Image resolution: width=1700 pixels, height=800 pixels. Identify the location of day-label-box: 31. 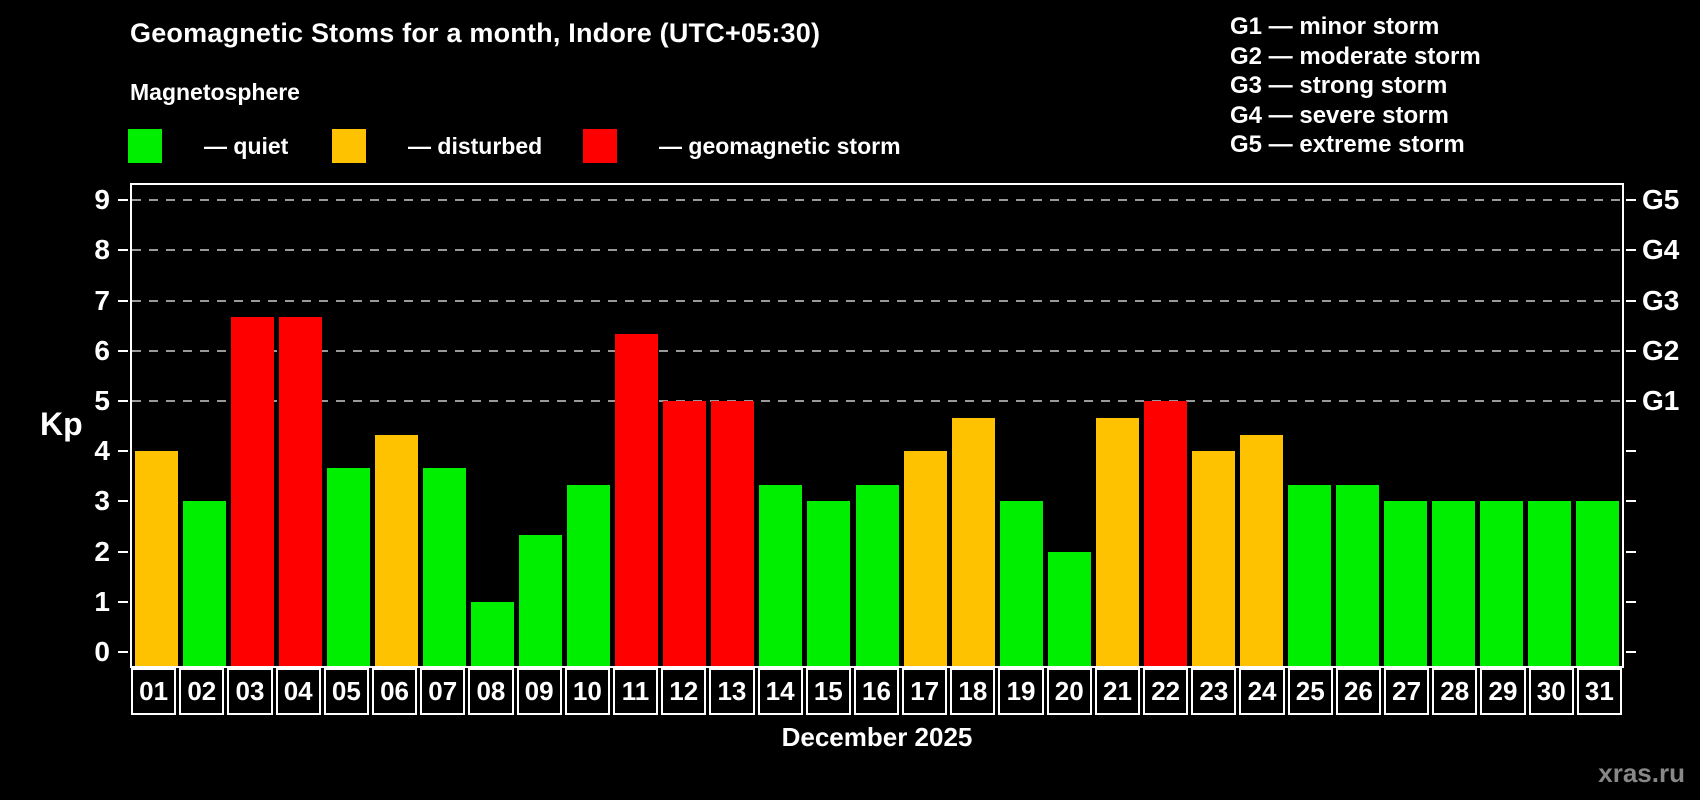
(1599, 691).